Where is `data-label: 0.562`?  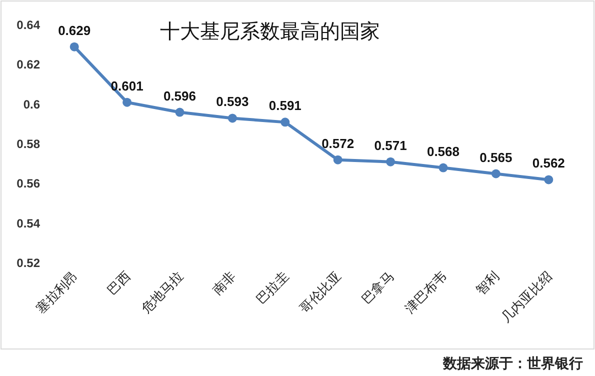
data-label: 0.562 is located at coordinates (548, 163).